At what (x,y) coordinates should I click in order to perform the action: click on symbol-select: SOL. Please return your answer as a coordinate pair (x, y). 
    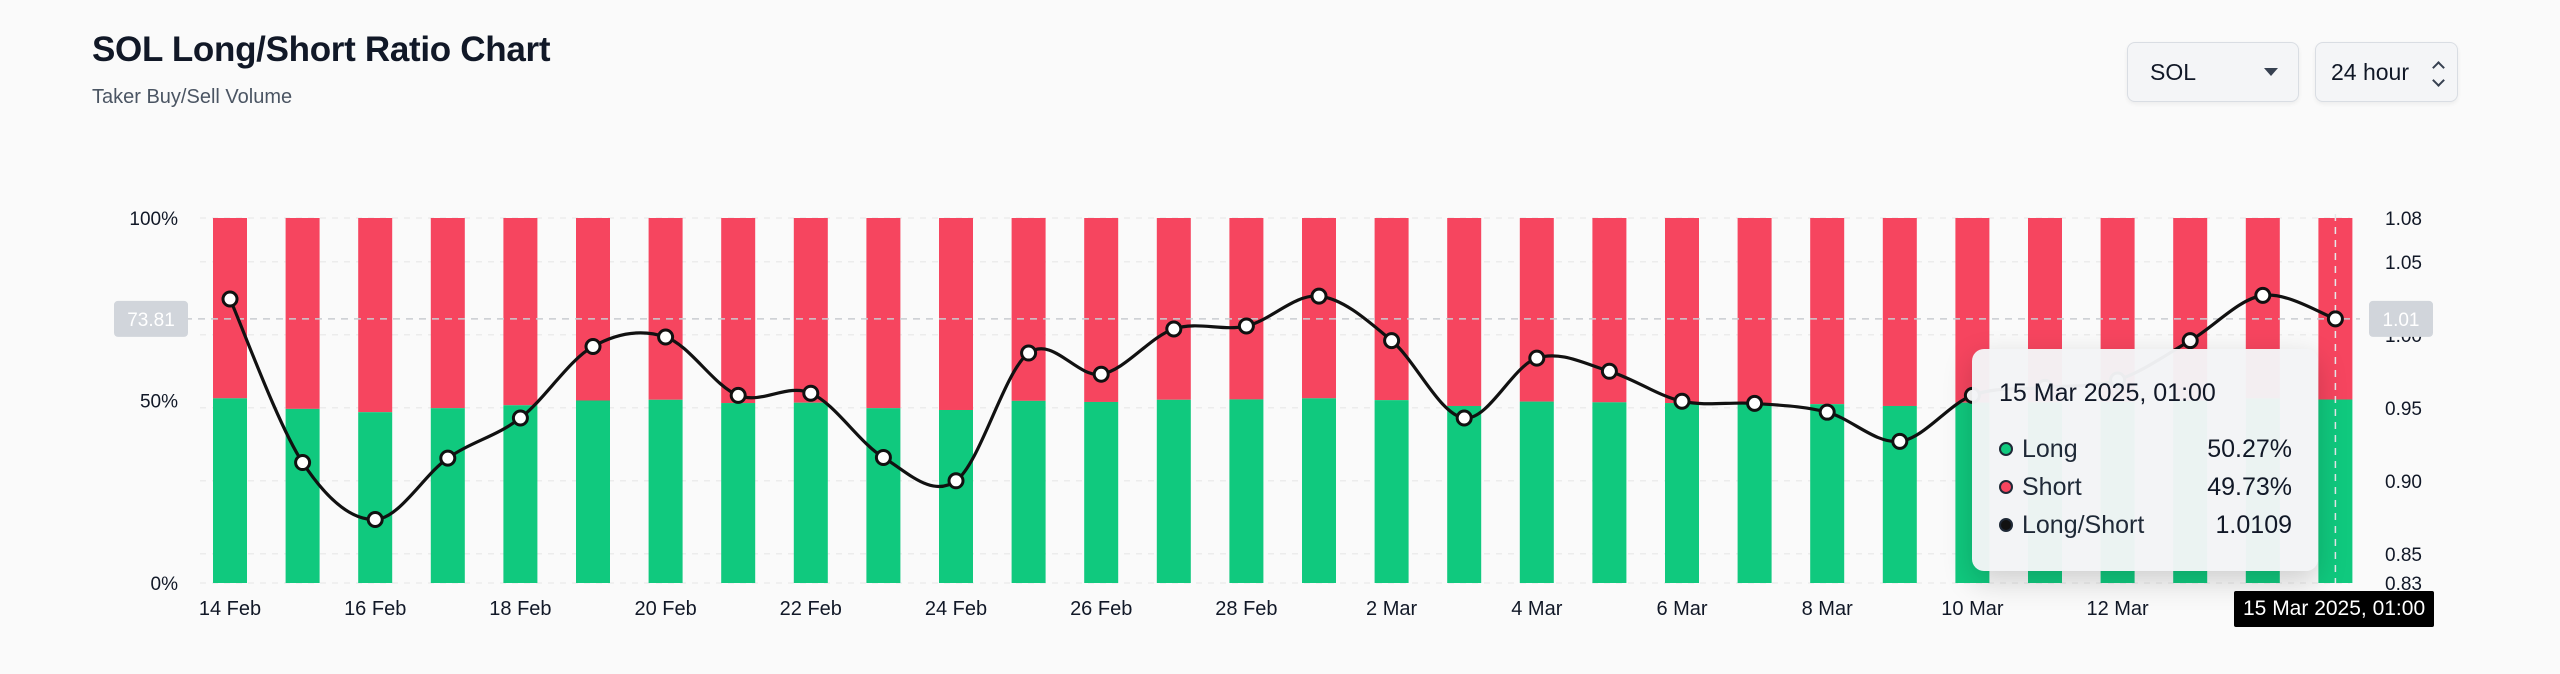
    Looking at the image, I should click on (2213, 72).